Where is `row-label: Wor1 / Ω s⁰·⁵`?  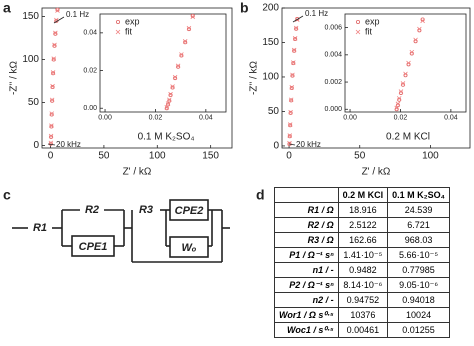
row-label: Wor1 / Ω s⁰·⁵ is located at coordinates (306, 315).